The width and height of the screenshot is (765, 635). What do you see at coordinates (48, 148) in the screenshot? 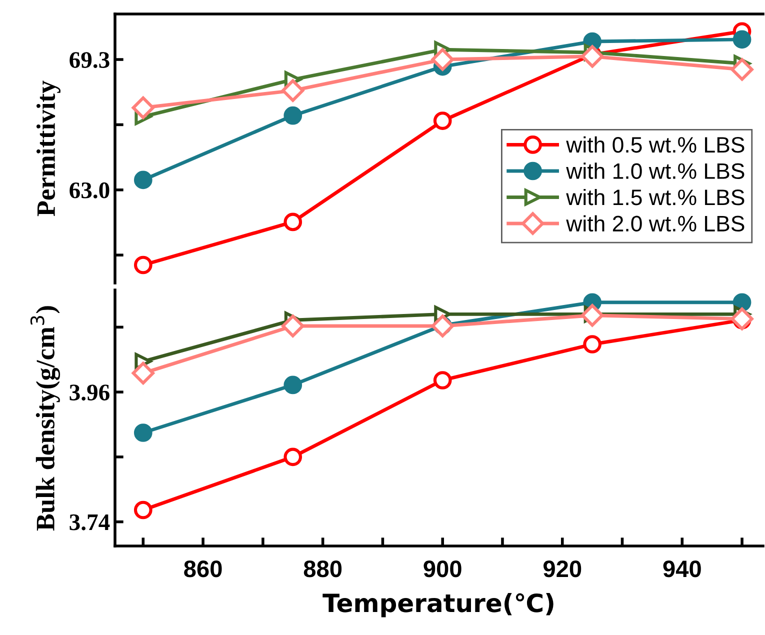
I see `y-axis-title: Permittivity` at bounding box center [48, 148].